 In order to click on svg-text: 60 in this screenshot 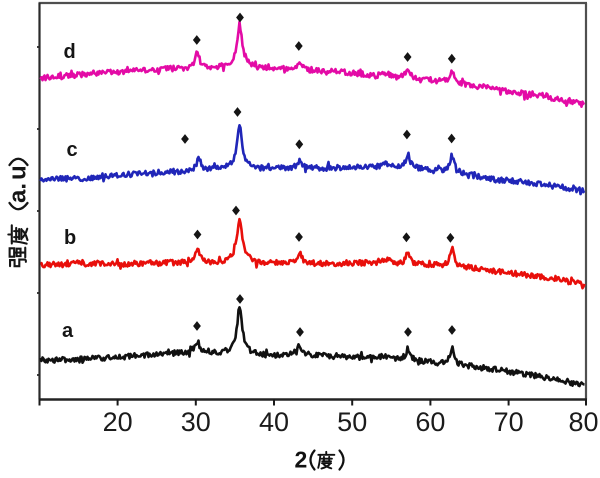, I will do `click(430, 422)`.